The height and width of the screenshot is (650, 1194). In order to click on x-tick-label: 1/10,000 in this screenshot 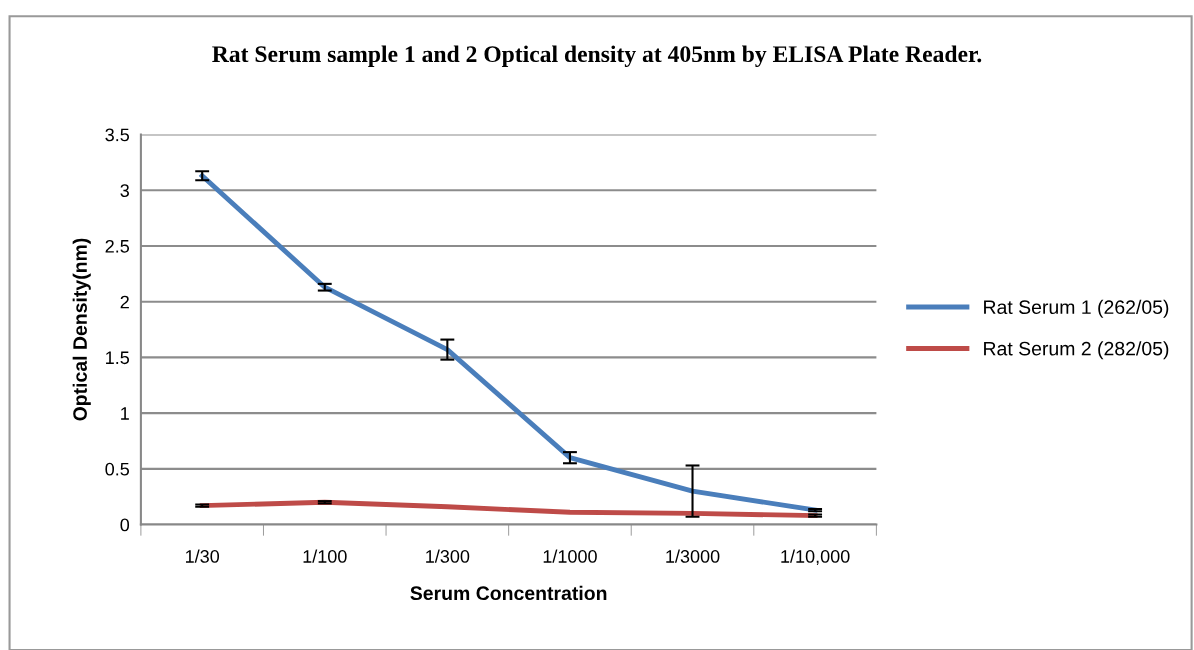, I will do `click(815, 557)`.